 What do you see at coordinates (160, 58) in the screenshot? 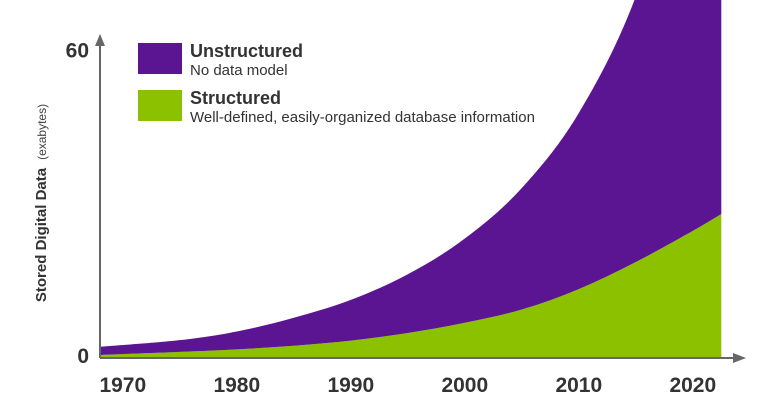
I see `legend-swatch-unstructured` at bounding box center [160, 58].